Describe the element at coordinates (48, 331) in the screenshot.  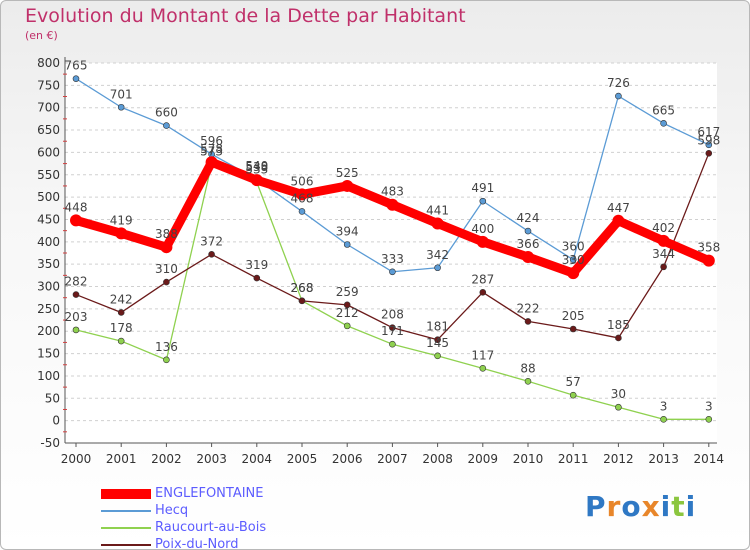
I see `y-tick-label: 200` at that location.